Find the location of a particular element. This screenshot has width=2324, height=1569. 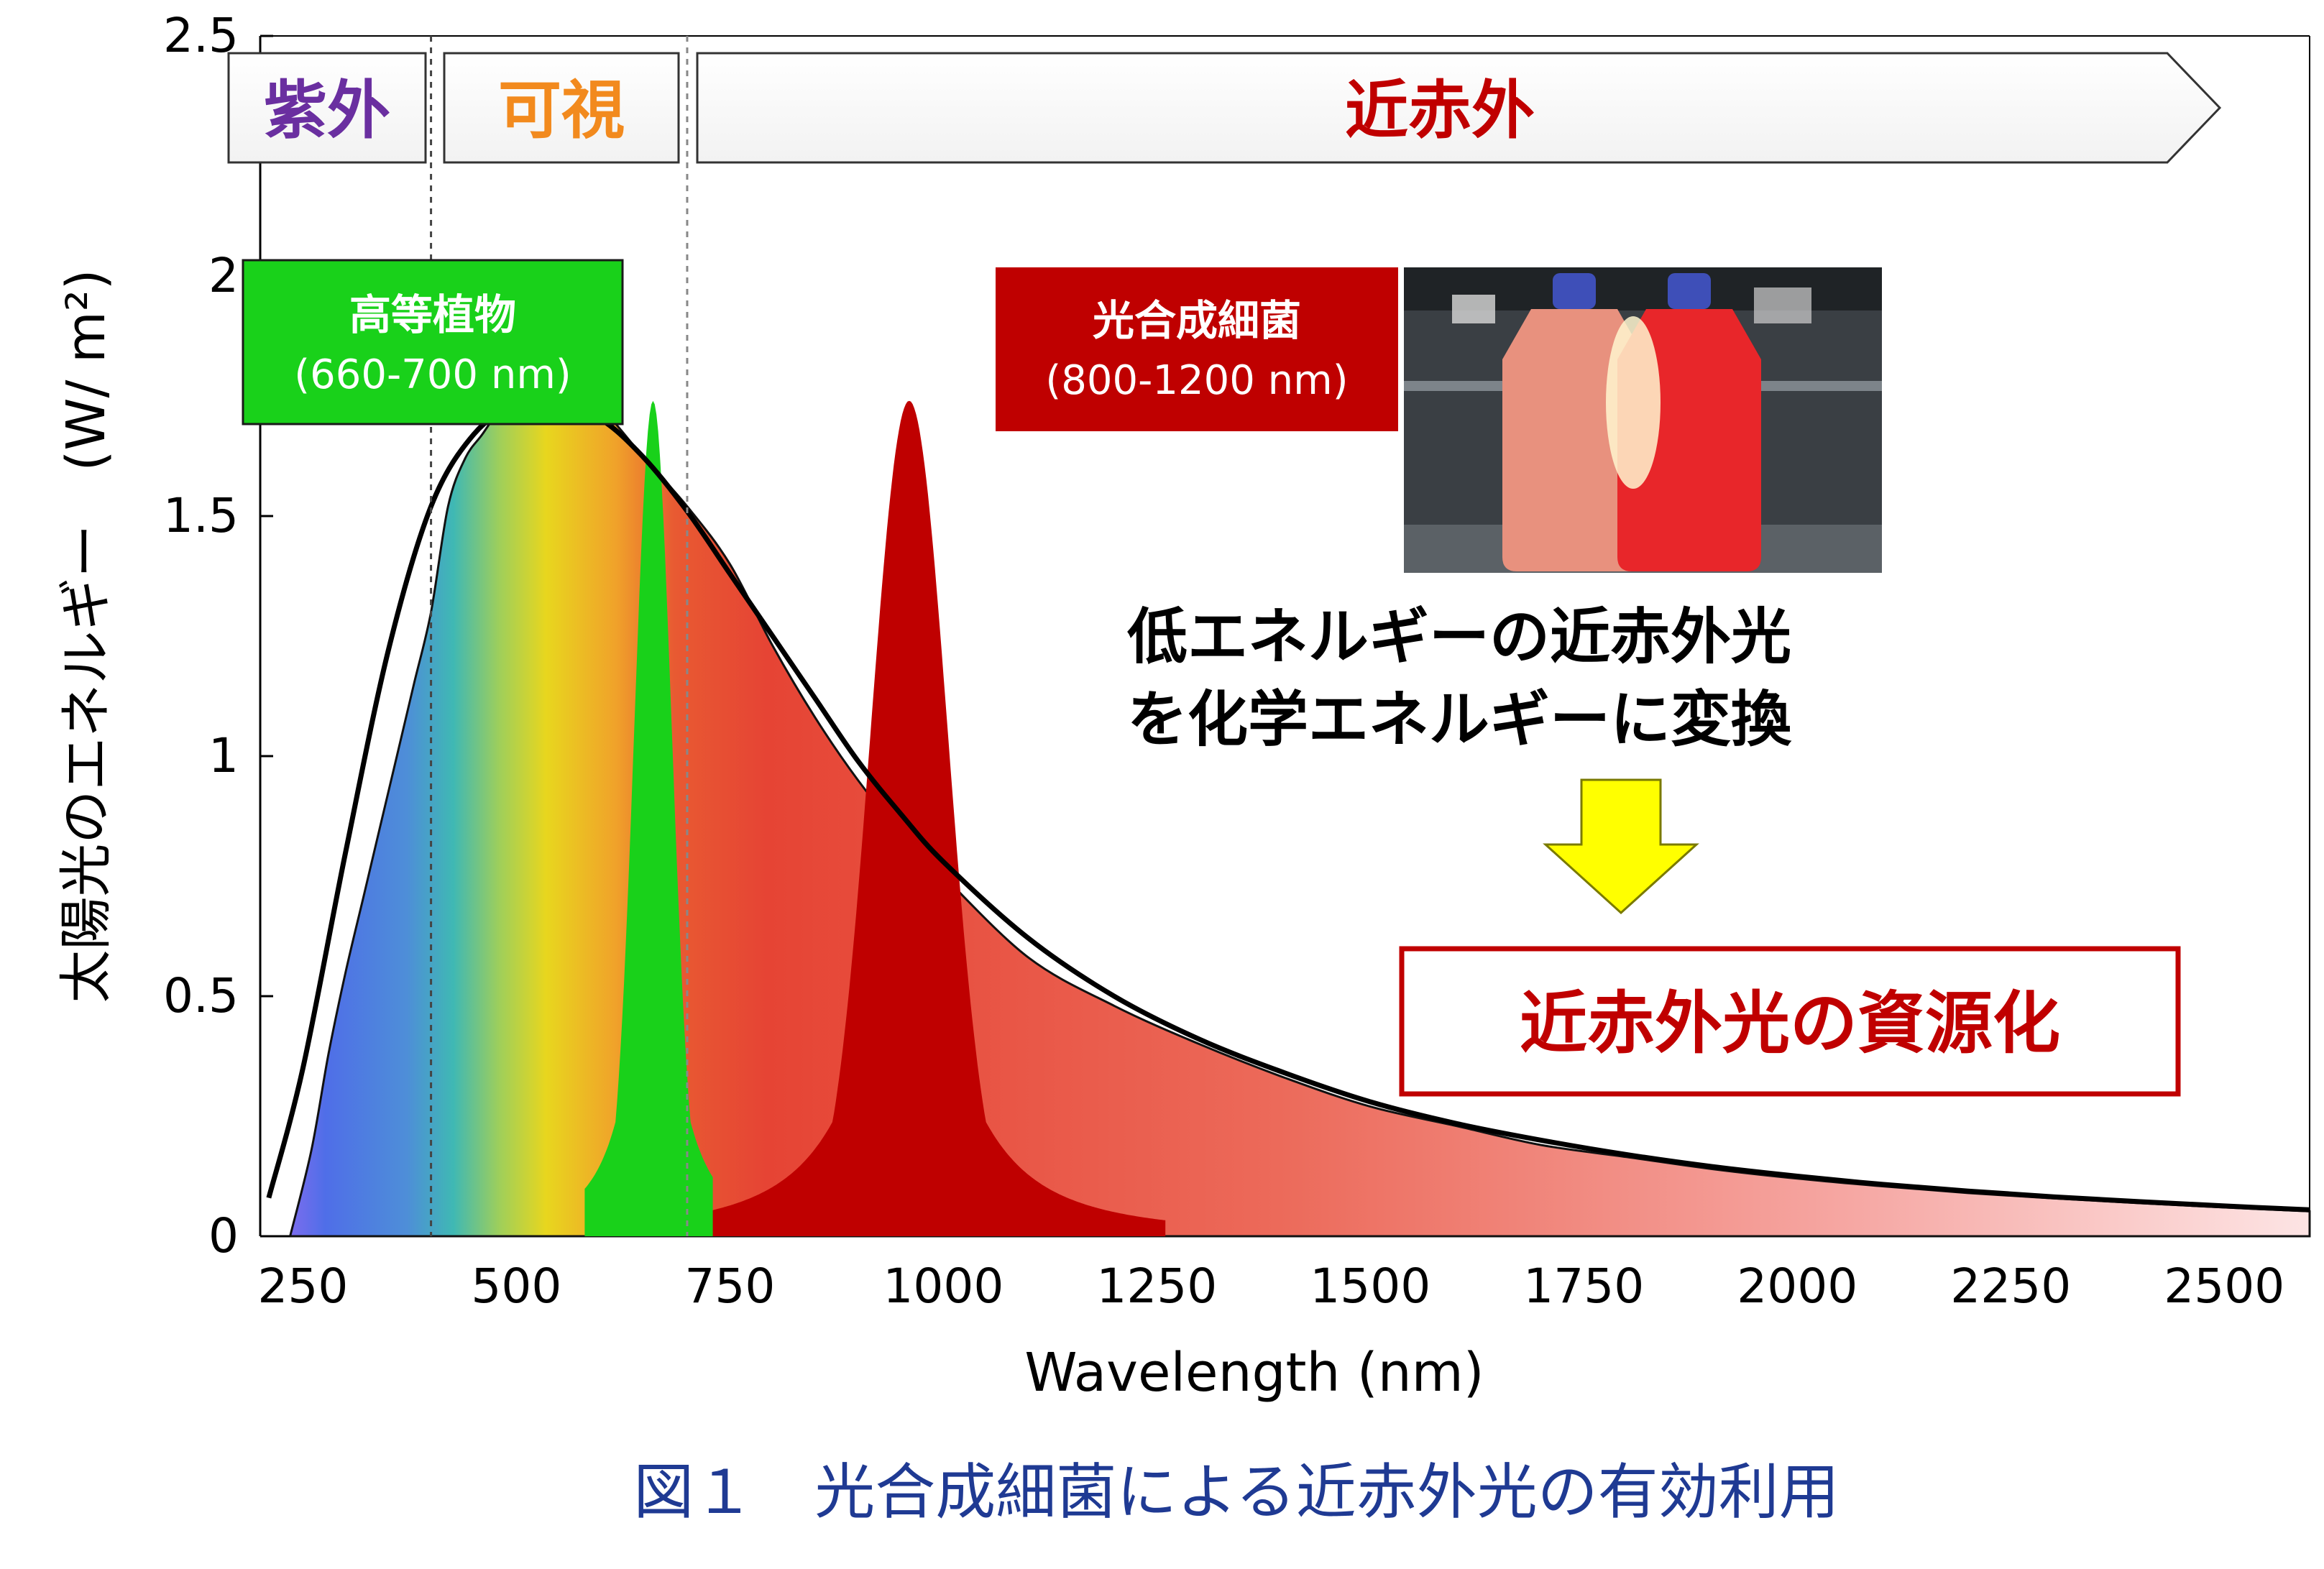

result-box: 近赤外光の資源化 is located at coordinates (1790, 1021).